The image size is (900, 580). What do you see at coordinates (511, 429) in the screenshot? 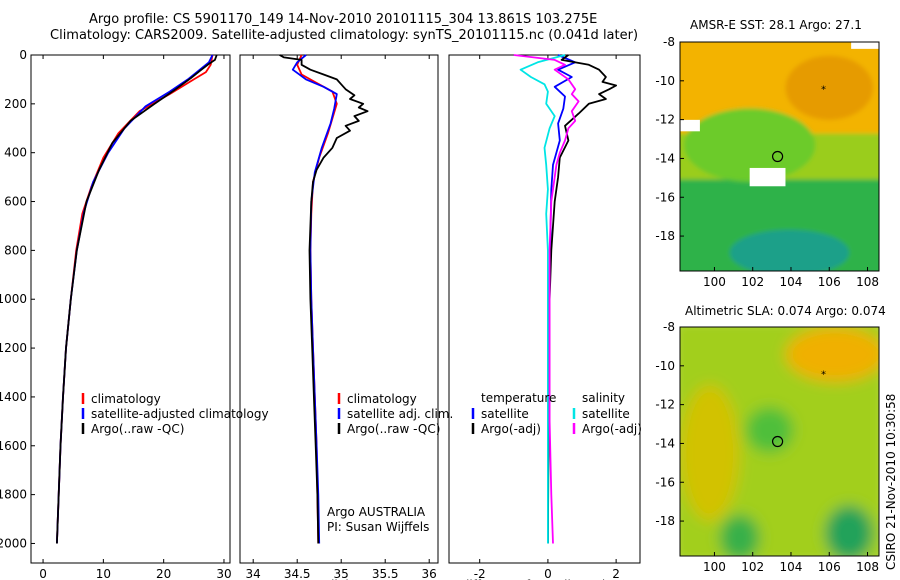
I see `legend-temp-argo-label: Argo(-adj)` at bounding box center [511, 429].